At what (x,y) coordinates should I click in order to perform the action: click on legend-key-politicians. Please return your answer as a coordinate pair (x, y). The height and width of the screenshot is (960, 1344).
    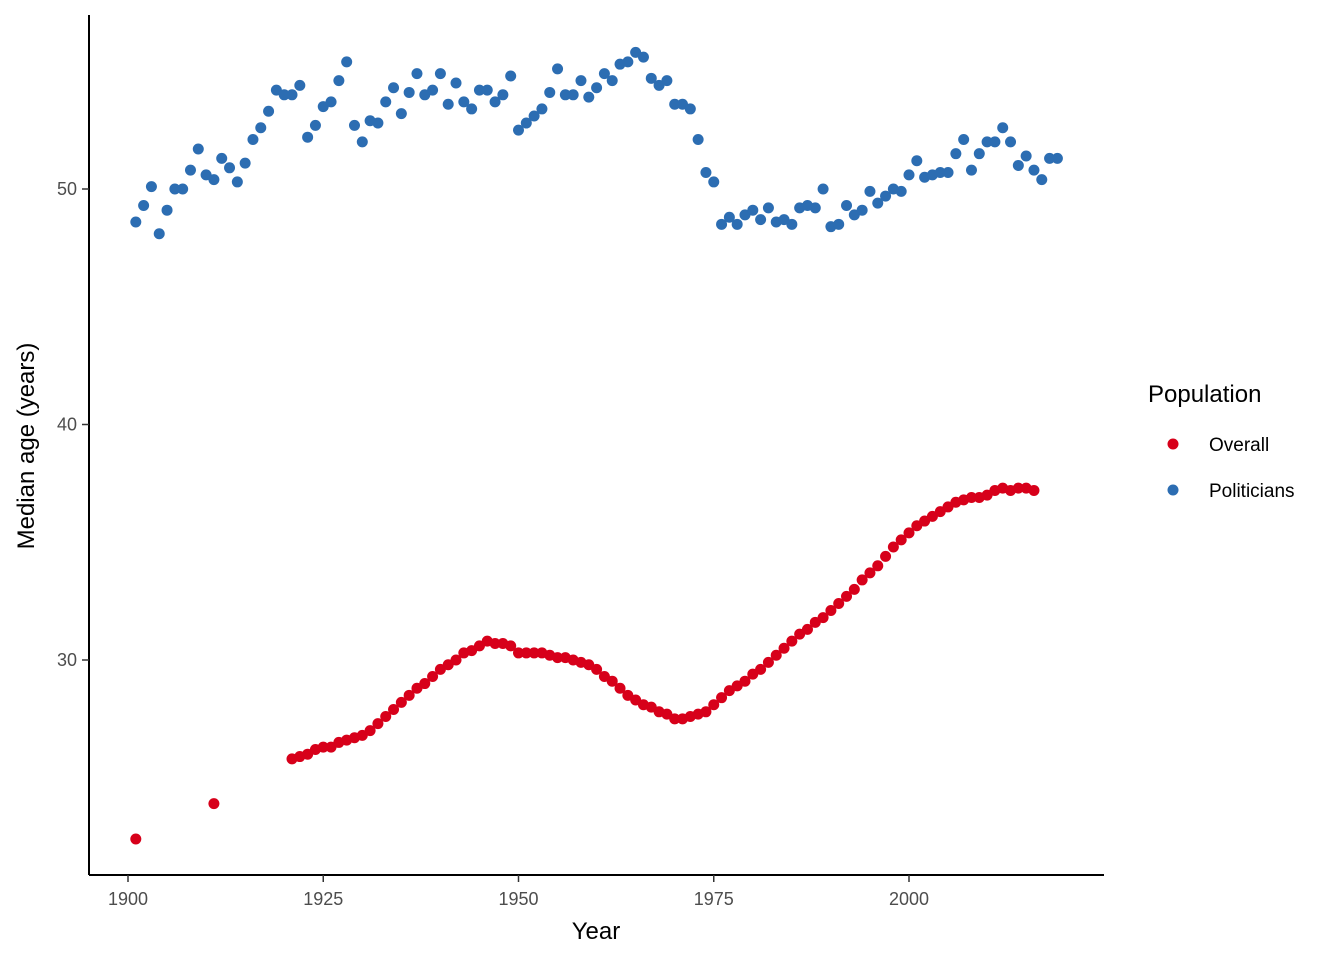
    Looking at the image, I should click on (1173, 490).